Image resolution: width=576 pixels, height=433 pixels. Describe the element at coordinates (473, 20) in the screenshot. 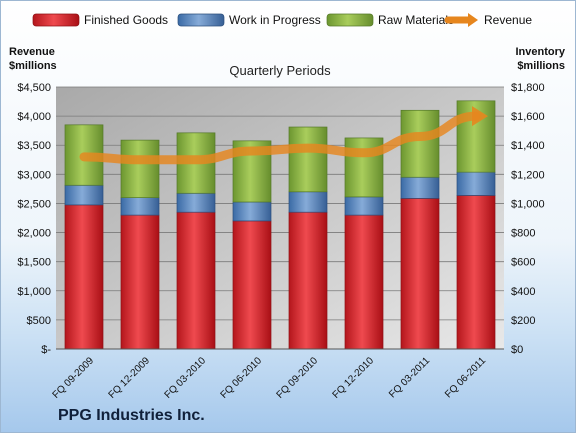

I see `legend-arrow-revenue` at that location.